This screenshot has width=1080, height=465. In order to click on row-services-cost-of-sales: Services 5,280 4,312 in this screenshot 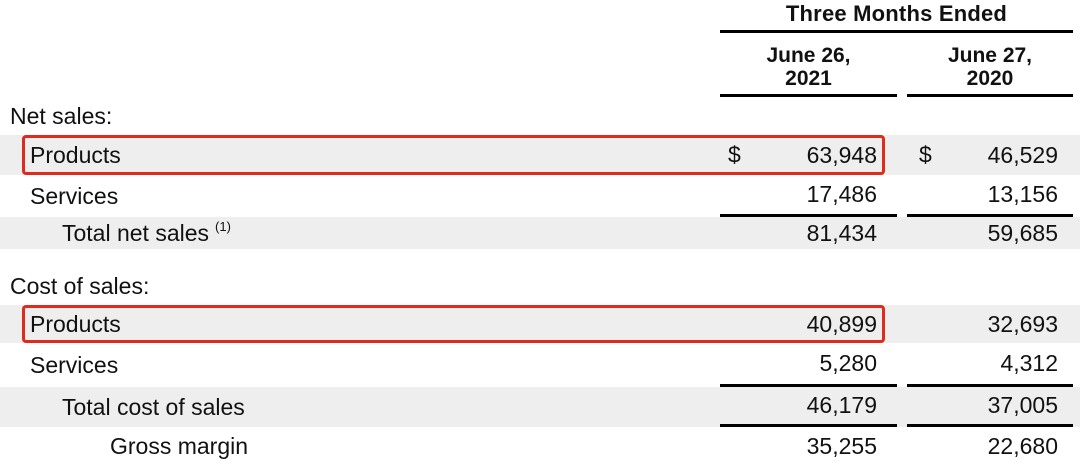, I will do `click(540, 365)`.